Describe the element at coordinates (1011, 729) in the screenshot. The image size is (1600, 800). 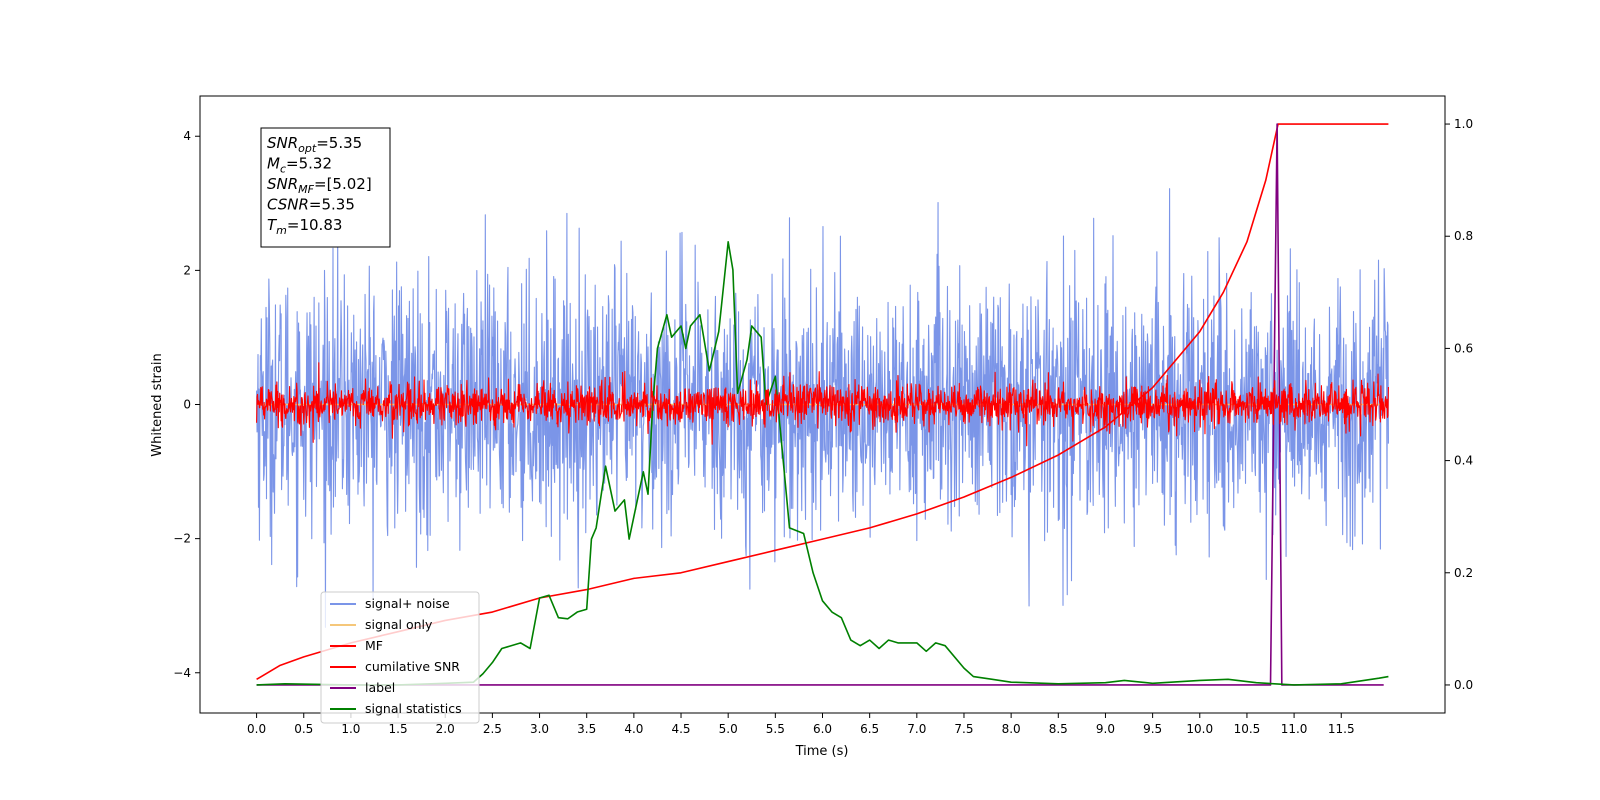
I see `x-tick-label: 8.0` at that location.